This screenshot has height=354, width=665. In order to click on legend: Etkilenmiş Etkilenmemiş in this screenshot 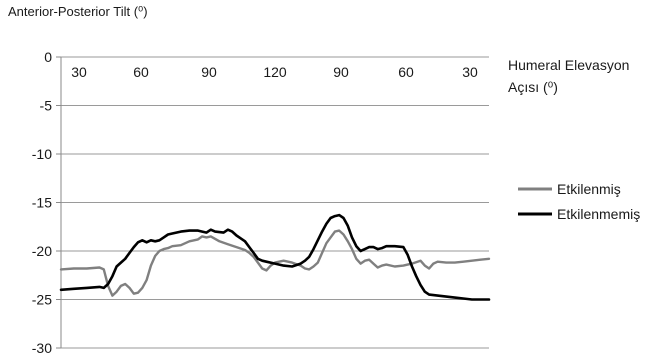, I will do `click(579, 201)`.